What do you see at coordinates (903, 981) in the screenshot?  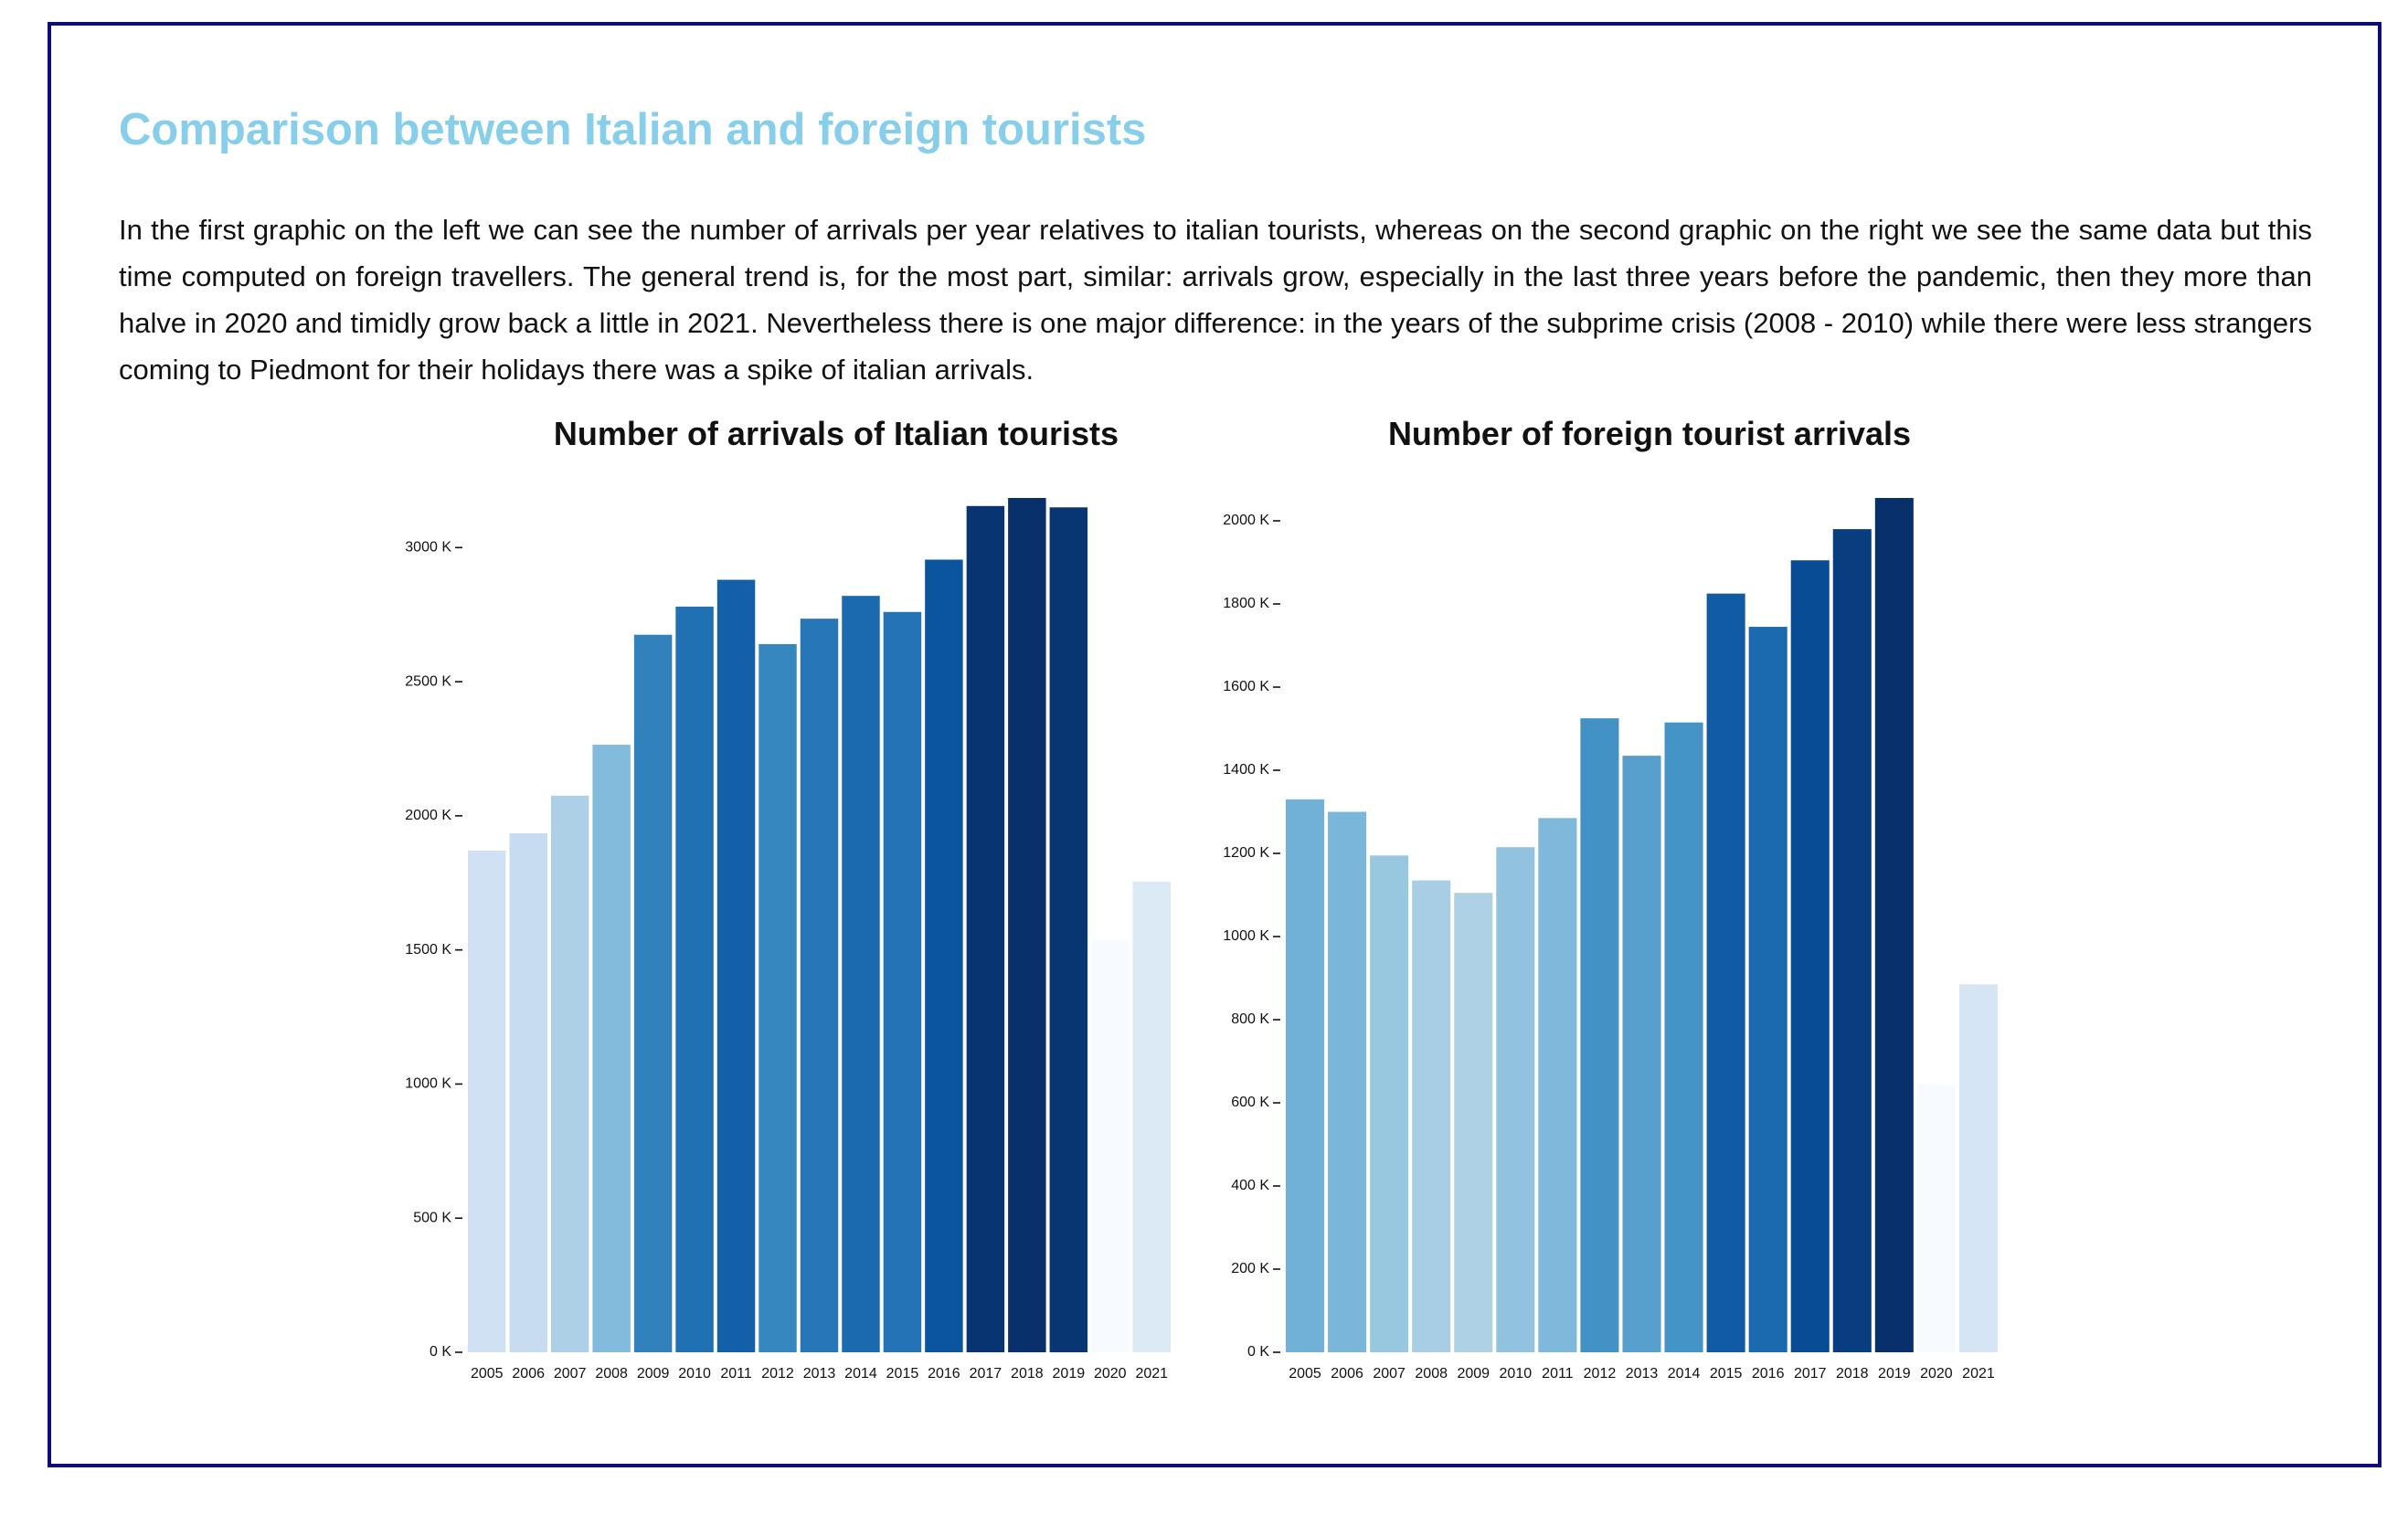 I see `italian-bar-2015` at bounding box center [903, 981].